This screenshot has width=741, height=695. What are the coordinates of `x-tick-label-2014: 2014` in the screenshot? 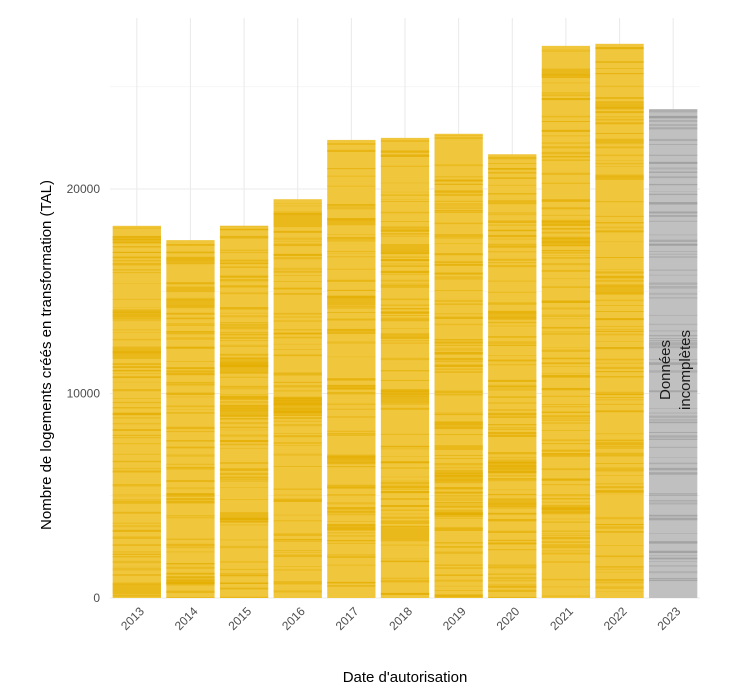 It's located at (186, 618).